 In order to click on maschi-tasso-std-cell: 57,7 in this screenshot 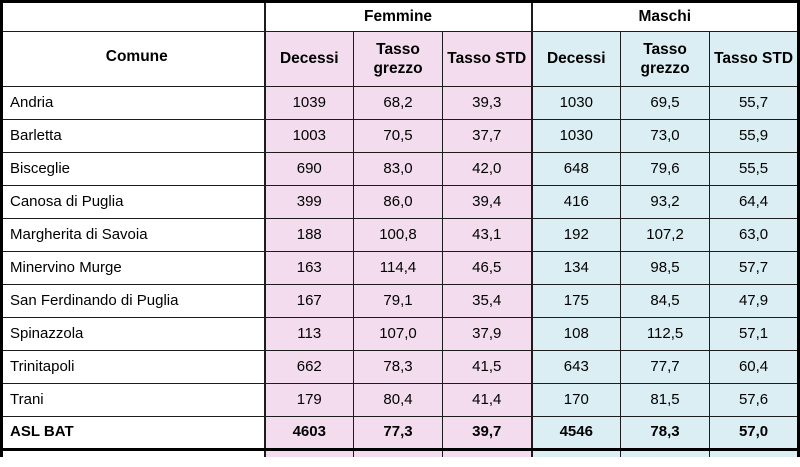, I will do `click(754, 268)`.